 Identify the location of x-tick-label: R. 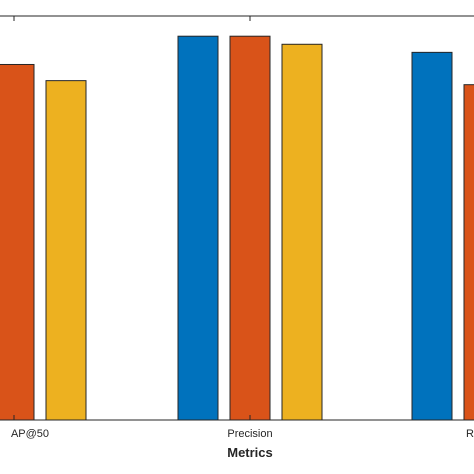
(470, 434).